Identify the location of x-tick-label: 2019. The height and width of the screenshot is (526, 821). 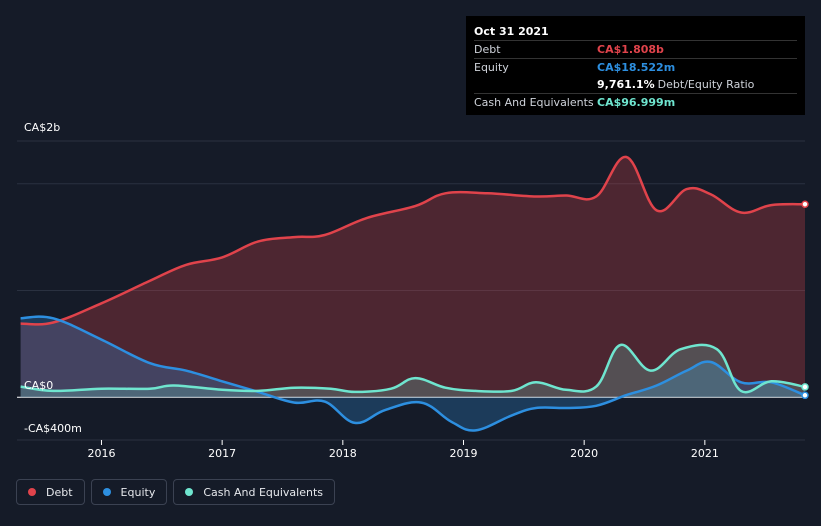
(463, 453).